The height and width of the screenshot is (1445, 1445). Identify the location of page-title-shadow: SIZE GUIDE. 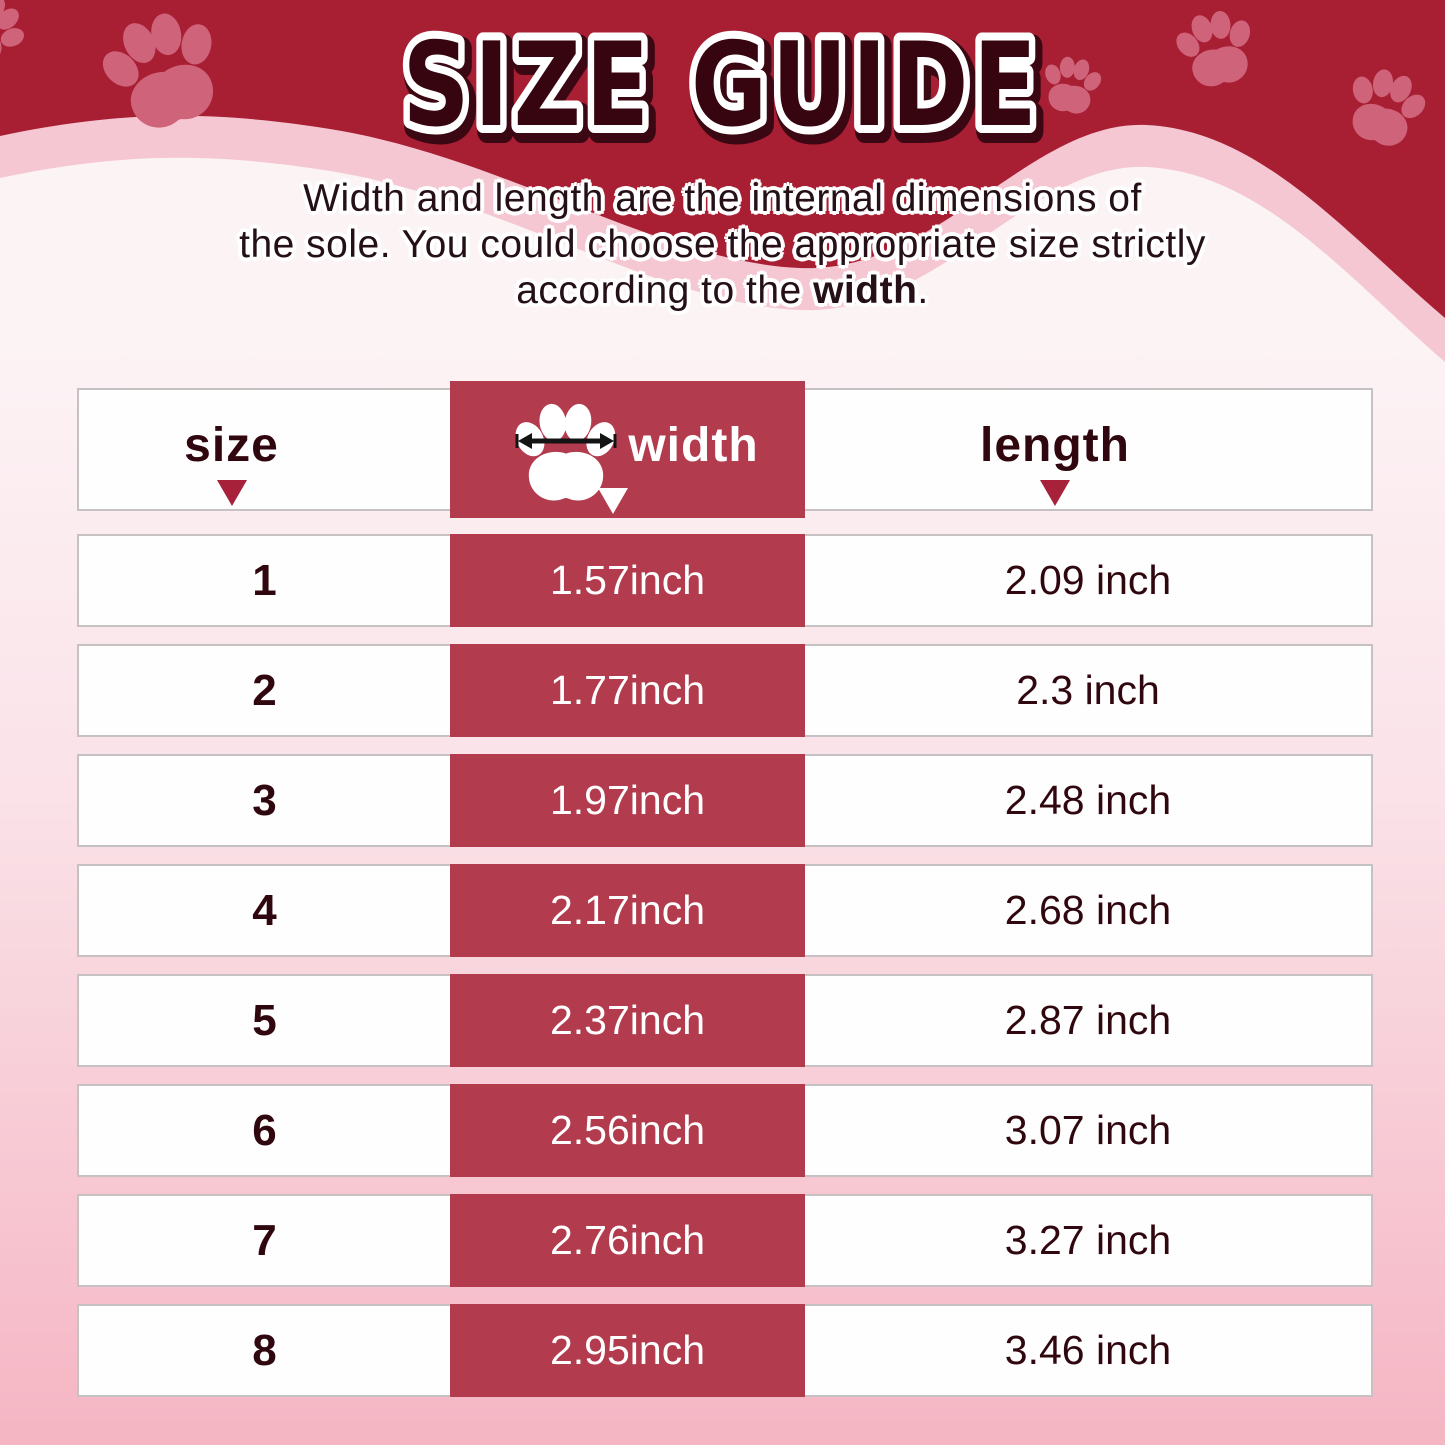
(726, 91).